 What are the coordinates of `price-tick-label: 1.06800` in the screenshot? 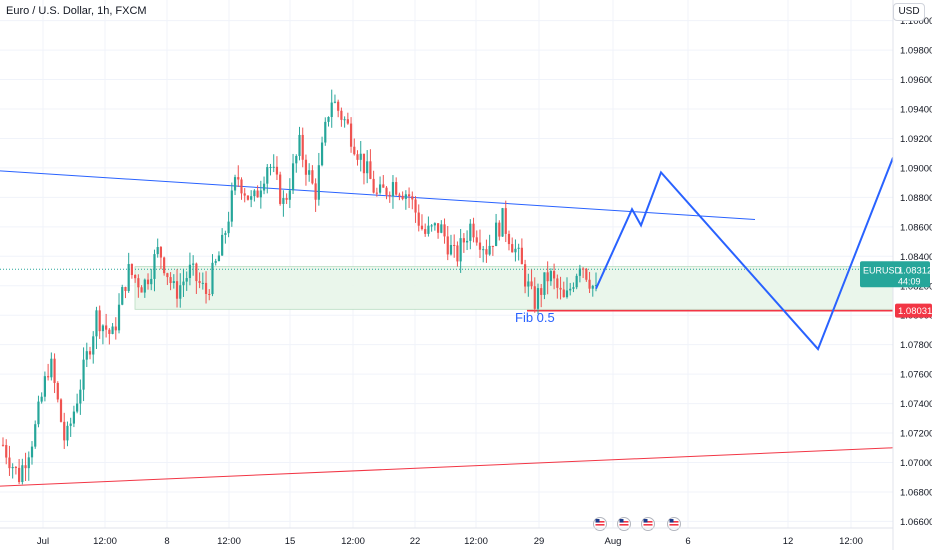 It's located at (916, 492).